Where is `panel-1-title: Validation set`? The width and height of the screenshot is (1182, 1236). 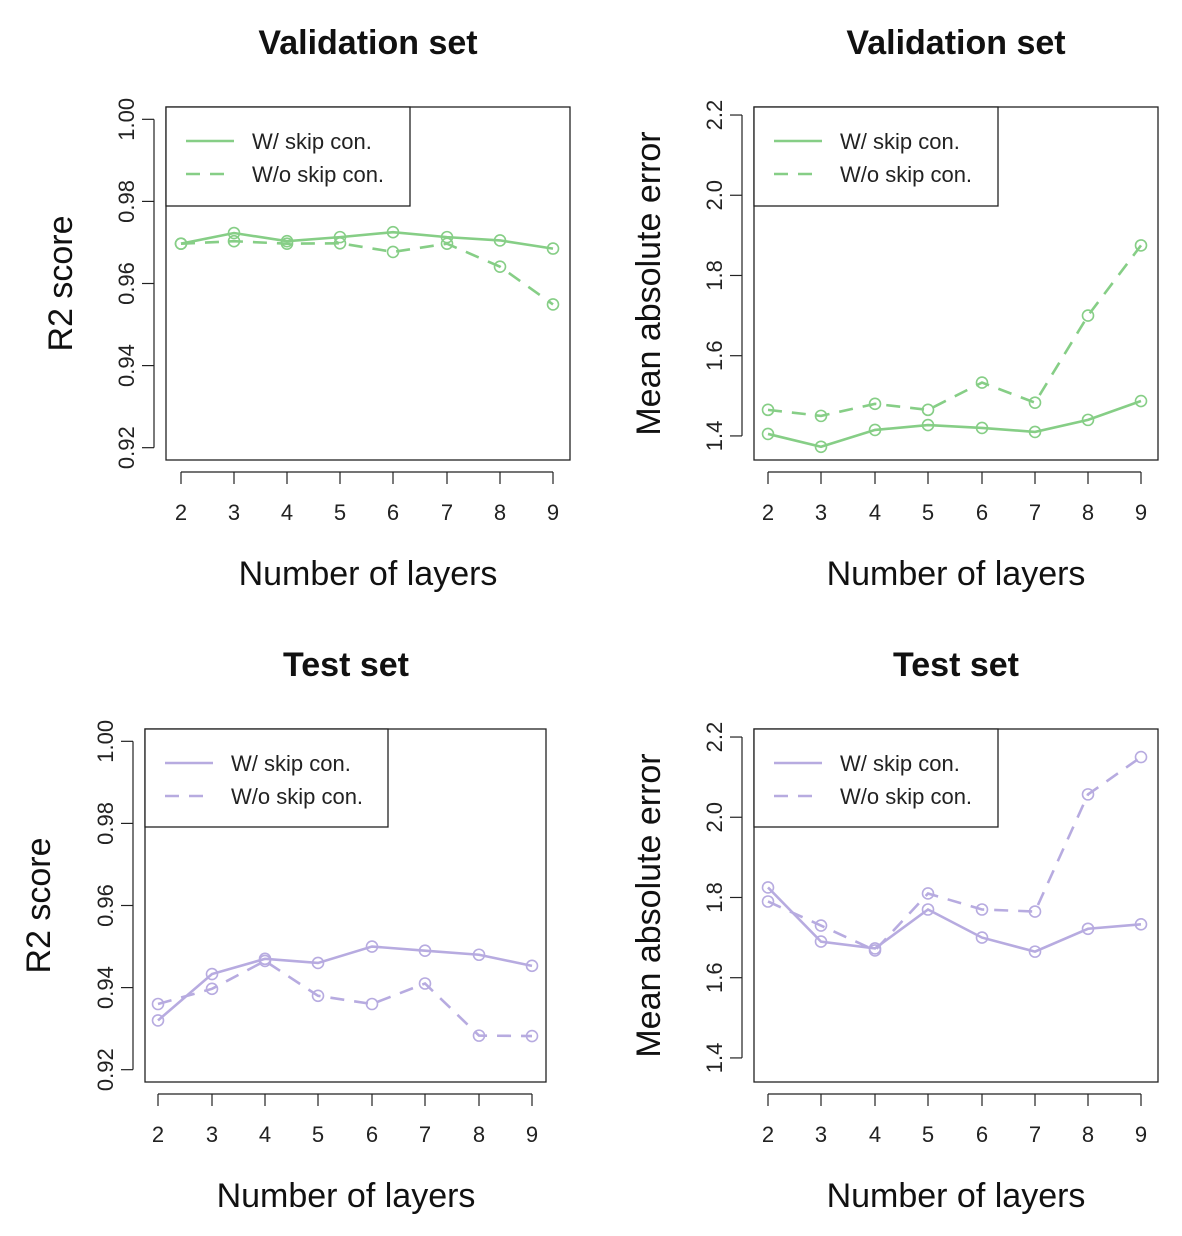
panel-1-title: Validation set is located at coordinates (367, 43).